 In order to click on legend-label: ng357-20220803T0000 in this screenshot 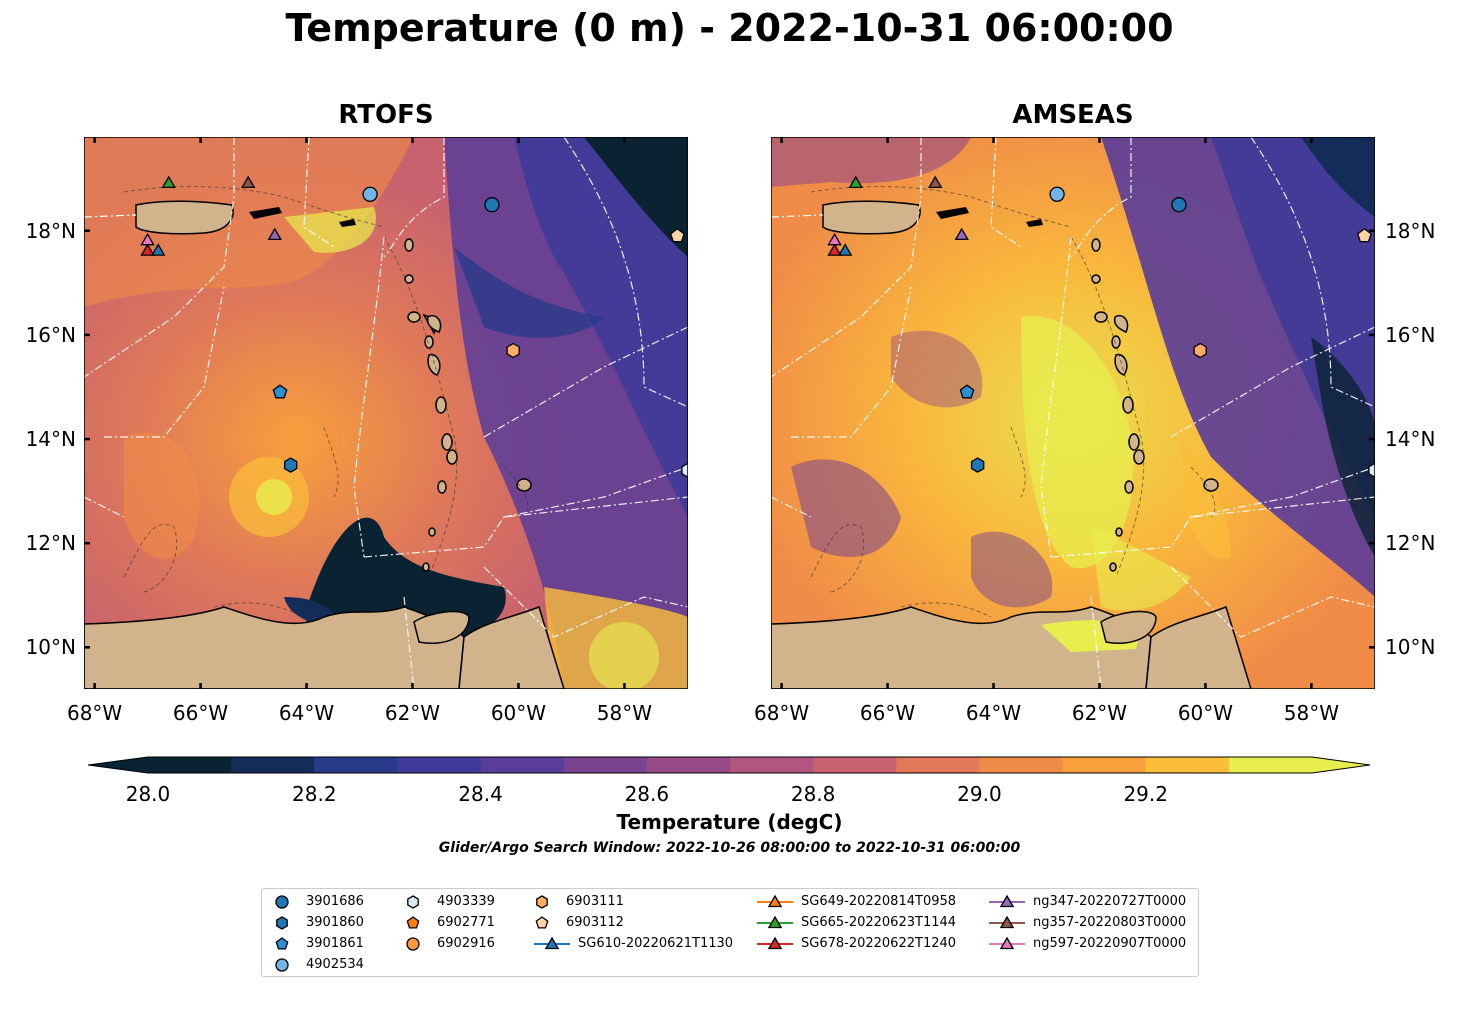, I will do `click(1110, 922)`.